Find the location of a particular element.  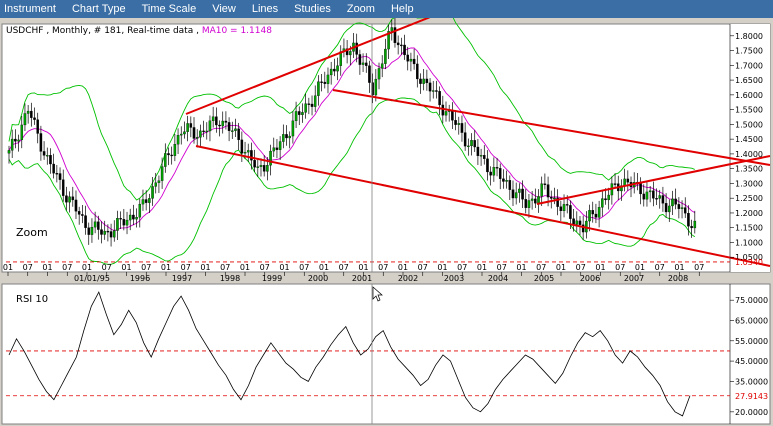

price-y-tick-label: 1.0500 is located at coordinates (749, 257).